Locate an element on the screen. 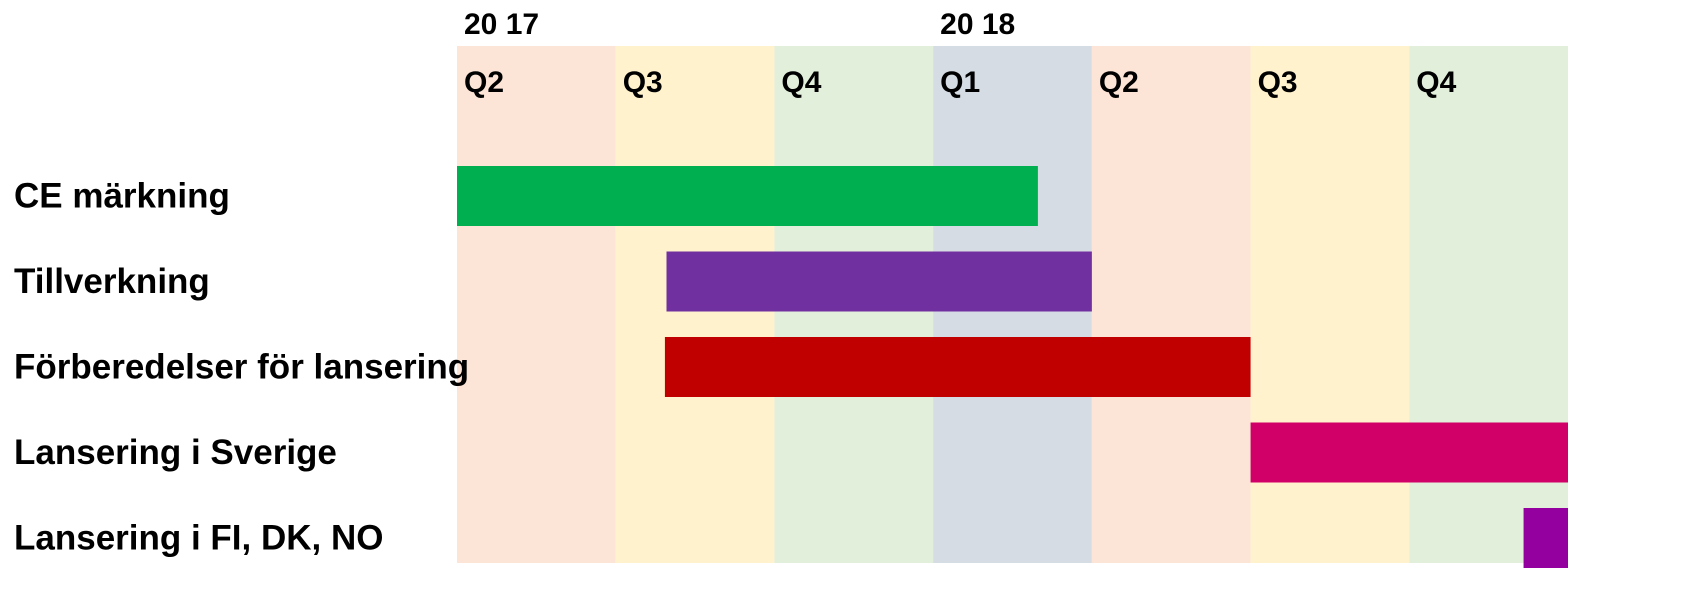  task-label: Tillverkning is located at coordinates (112, 281).